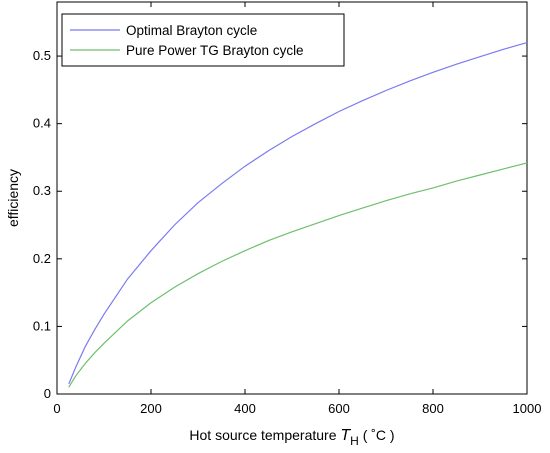 The image size is (550, 453). Describe the element at coordinates (245, 408) in the screenshot. I see `x-tick-label: 400` at that location.